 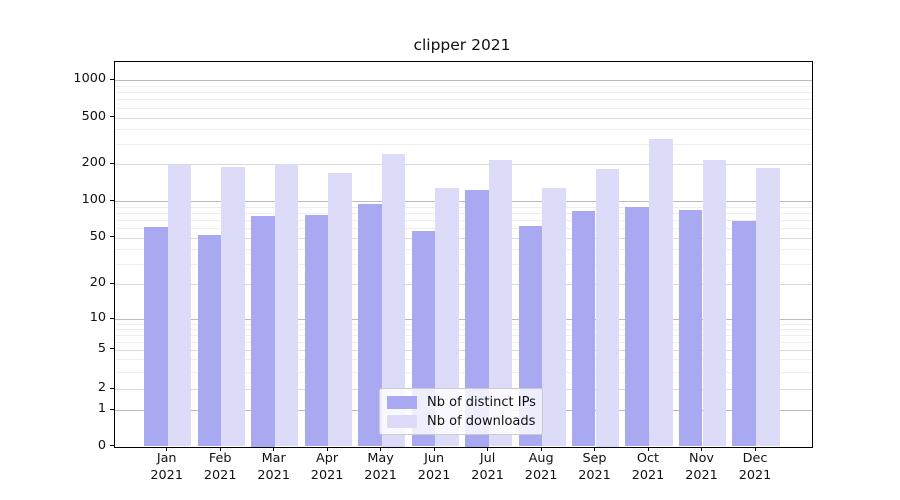 I want to click on legend-label: Nb of downloads, so click(x=481, y=421).